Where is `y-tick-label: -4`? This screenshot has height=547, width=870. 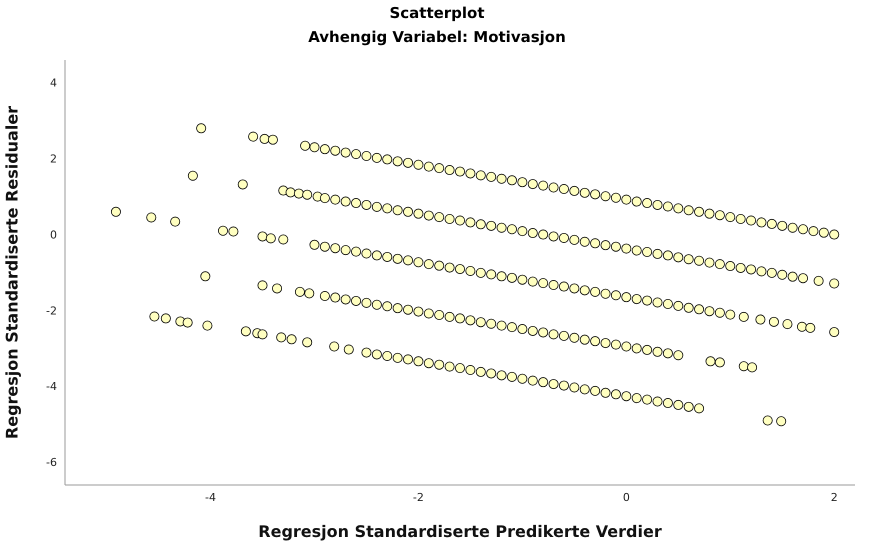
y-tick-label: -4 is located at coordinates (51, 387).